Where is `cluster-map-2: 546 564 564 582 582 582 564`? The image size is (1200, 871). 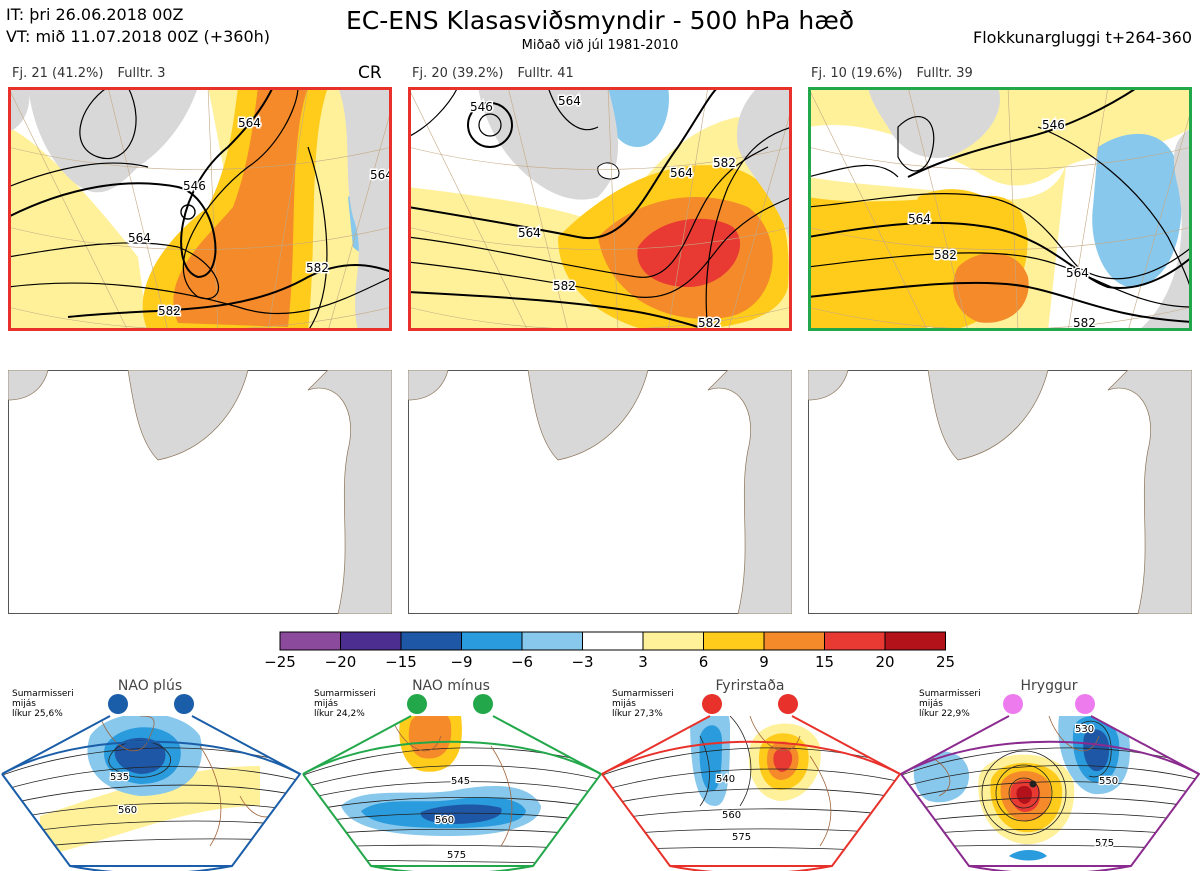 cluster-map-2: 546 564 564 582 582 582 564 is located at coordinates (600, 209).